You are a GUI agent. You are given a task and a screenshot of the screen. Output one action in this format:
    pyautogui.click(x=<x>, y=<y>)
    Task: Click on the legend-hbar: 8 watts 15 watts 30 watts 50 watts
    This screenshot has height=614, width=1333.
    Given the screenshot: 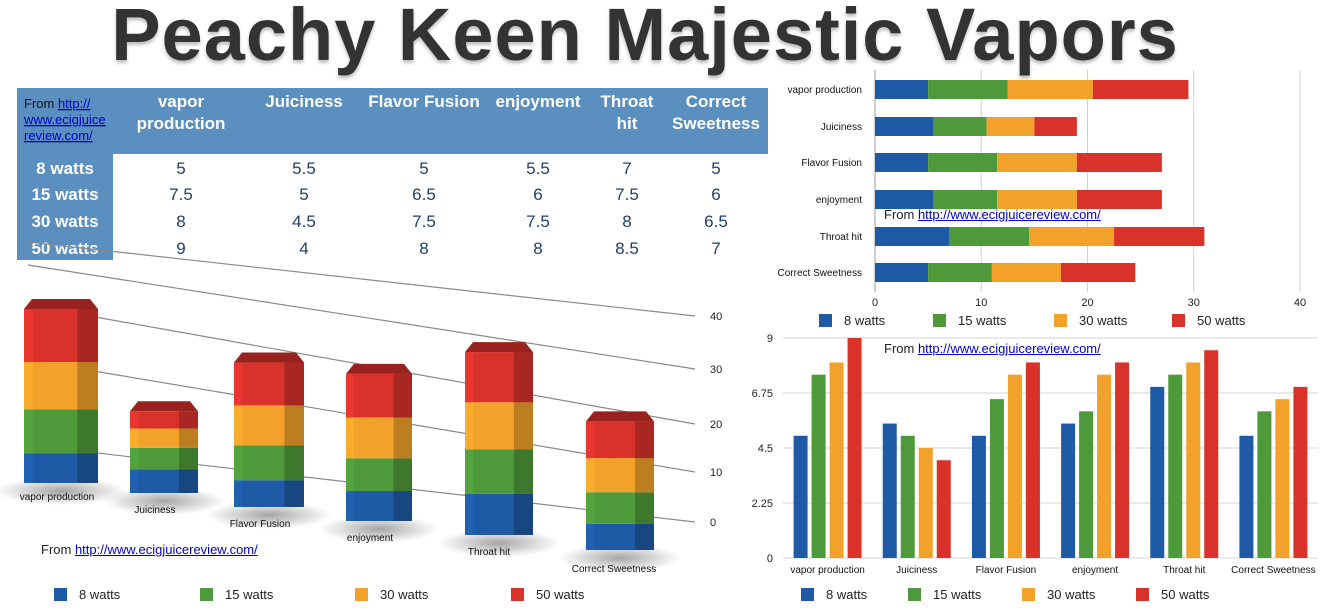 What is the action you would take?
    pyautogui.click(x=1032, y=320)
    